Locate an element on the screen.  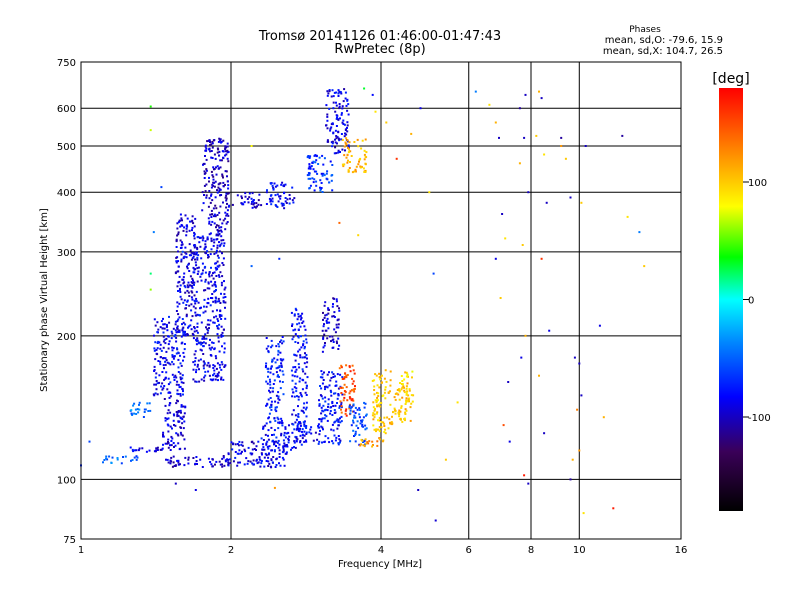
colorbar-label: [deg] is located at coordinates (730, 79).